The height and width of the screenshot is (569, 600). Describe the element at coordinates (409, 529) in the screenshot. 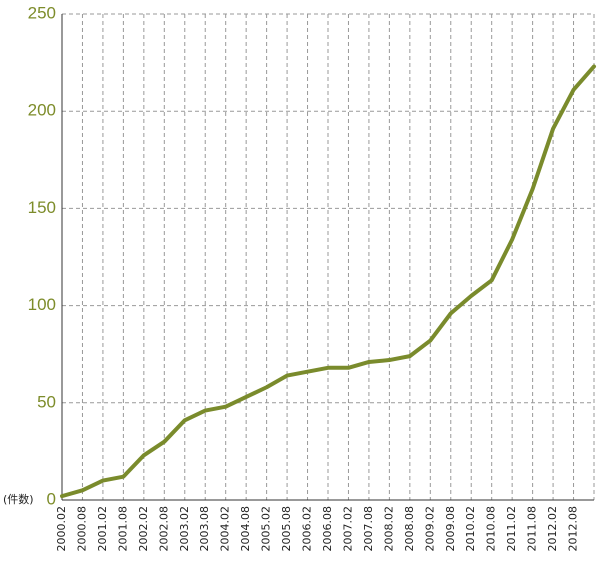

I see `x-tick-label: 2008.08` at that location.